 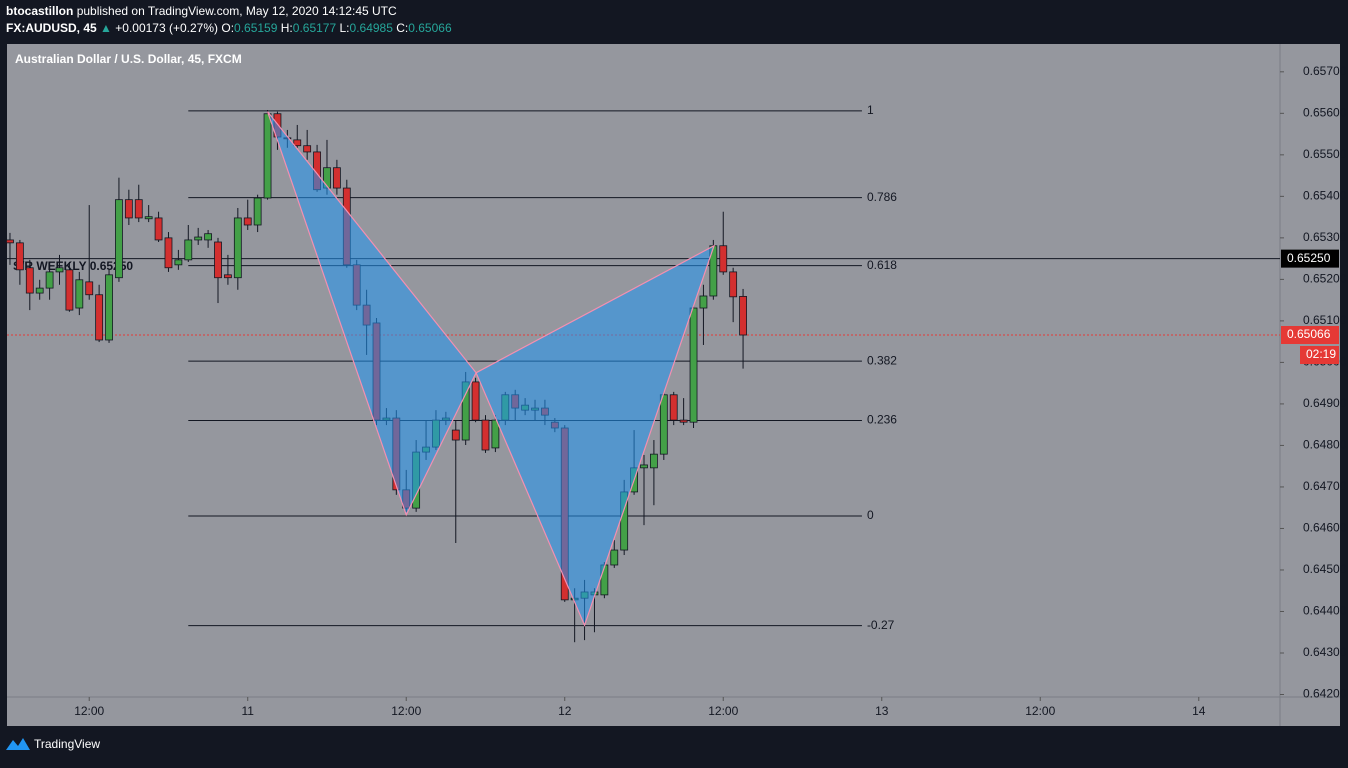 I want to click on logo: TradingView, so click(x=53, y=744).